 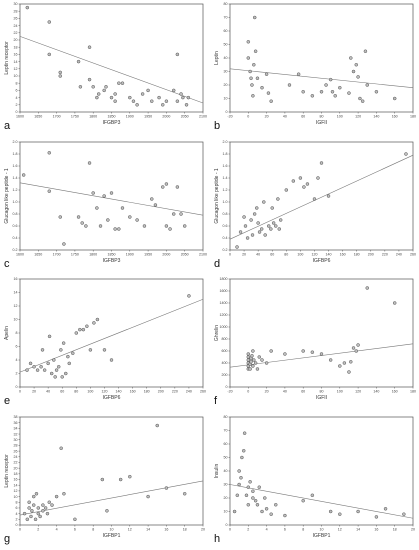 What do you see at coordinates (16, 445) in the screenshot?
I see `y-tick-label: 28` at bounding box center [16, 445].